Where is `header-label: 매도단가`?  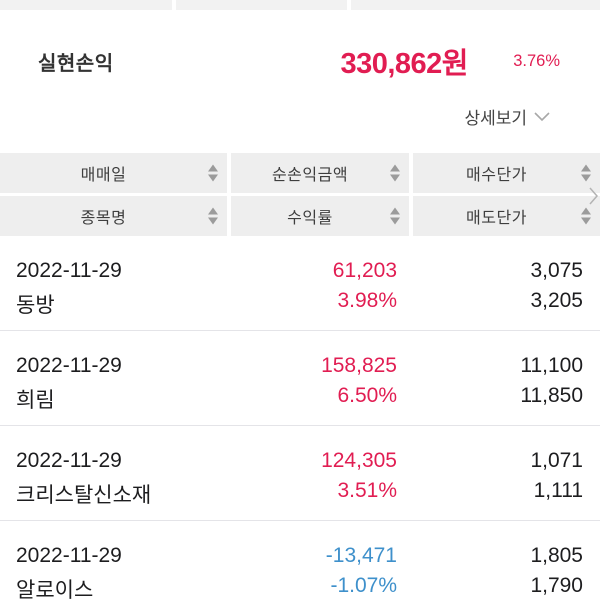
header-label: 매도단가 is located at coordinates (496, 218).